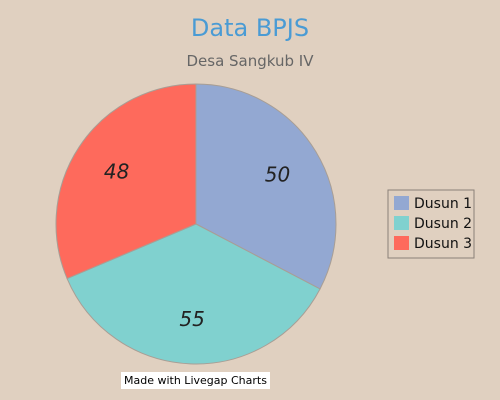 This screenshot has height=400, width=500. What do you see at coordinates (443, 204) in the screenshot?
I see `legend-label: Dusun 1` at bounding box center [443, 204].